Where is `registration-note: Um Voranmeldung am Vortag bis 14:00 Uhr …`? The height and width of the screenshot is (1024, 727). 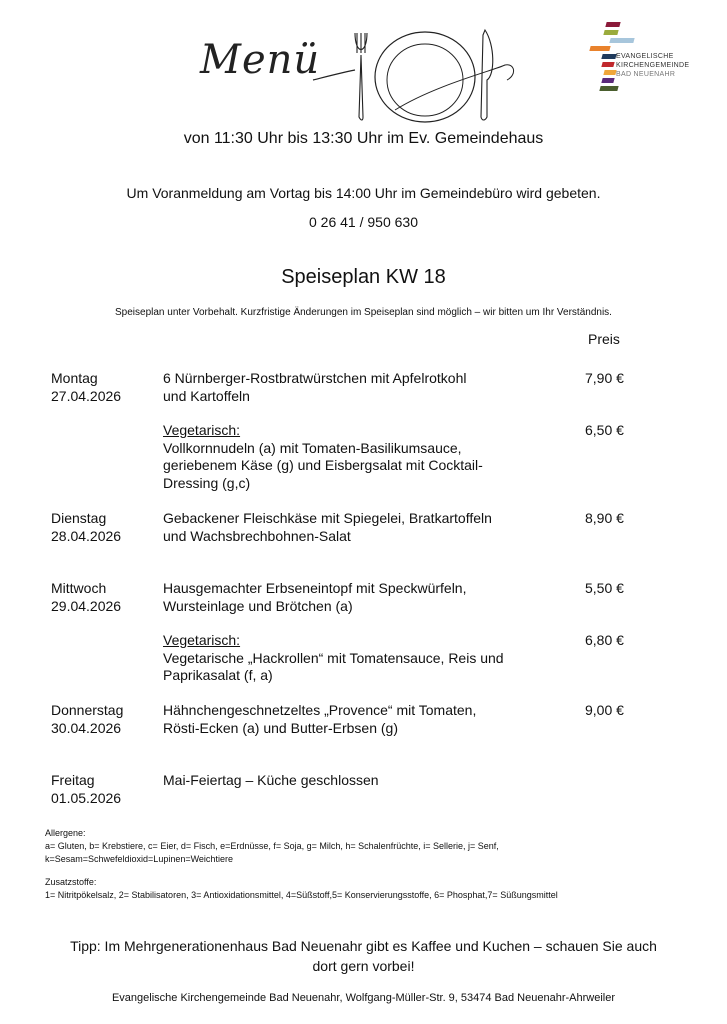
registration-note: Um Voranmeldung am Vortag bis 14:00 Uhr … is located at coordinates (363, 193).